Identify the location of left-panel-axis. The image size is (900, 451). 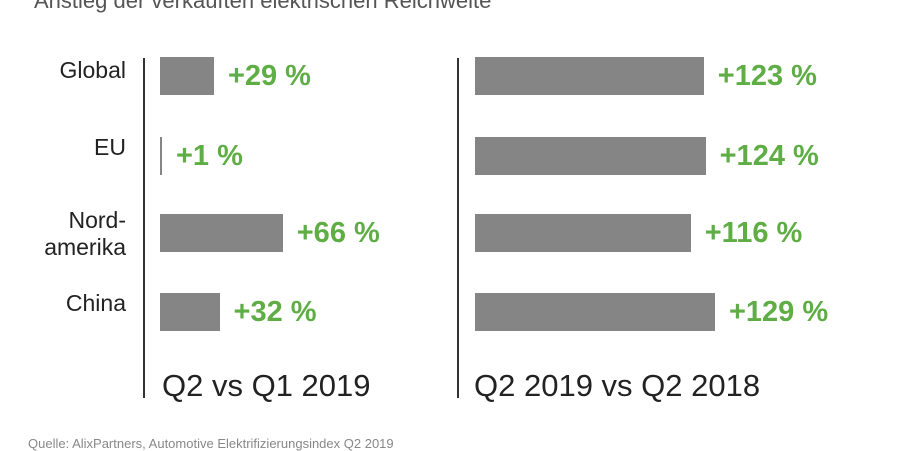
(144, 228).